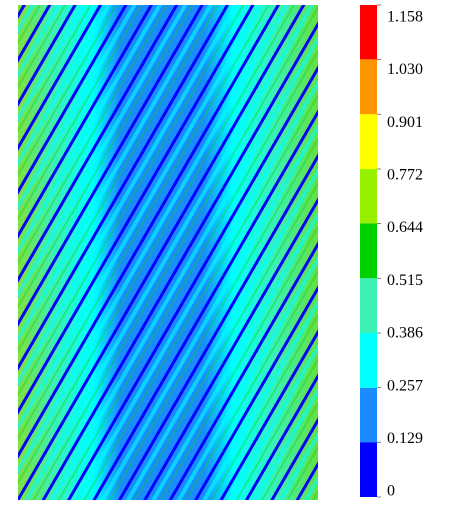 The image size is (457, 510). Describe the element at coordinates (405, 17) in the screenshot. I see `tick-label: 1.158` at that location.